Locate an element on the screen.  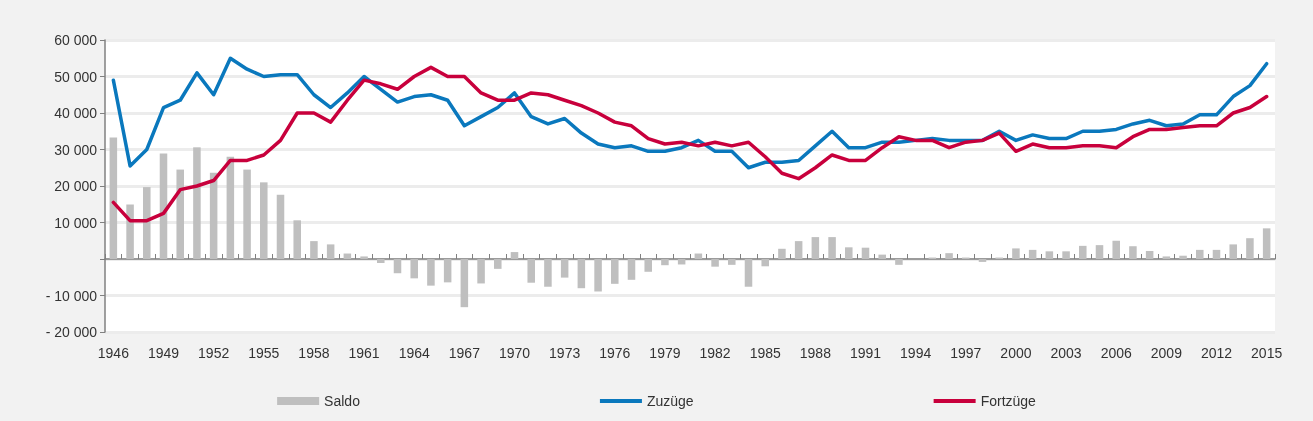
x-tick-label: 1979 is located at coordinates (665, 353).